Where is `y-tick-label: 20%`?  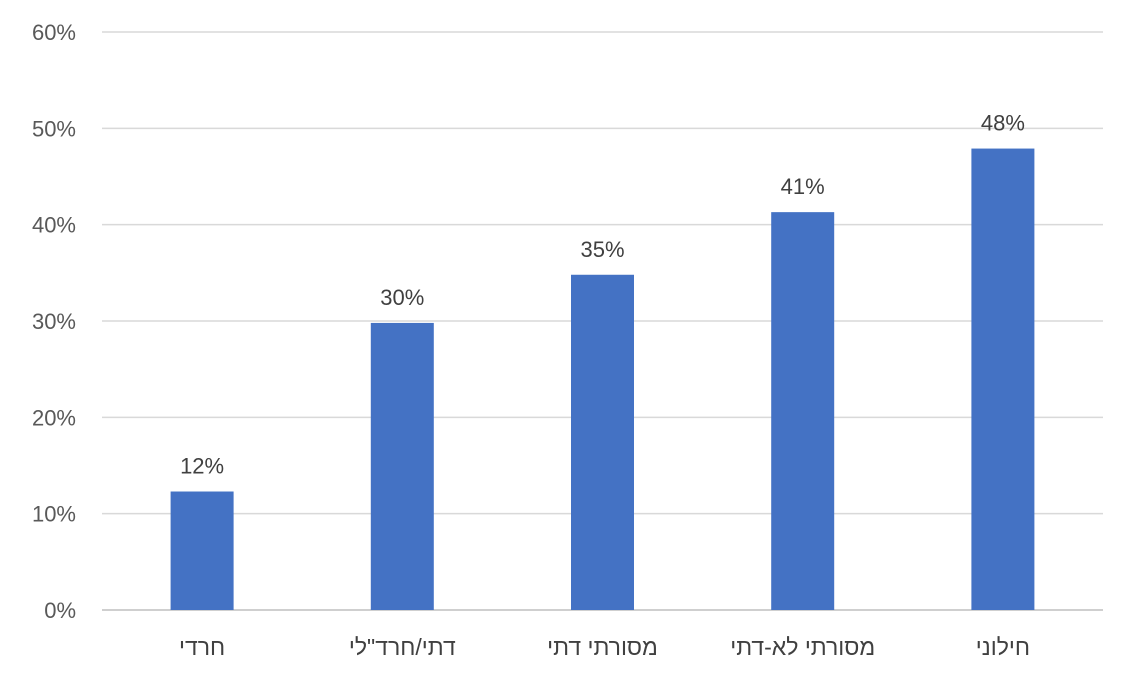
y-tick-label: 20% is located at coordinates (54, 417).